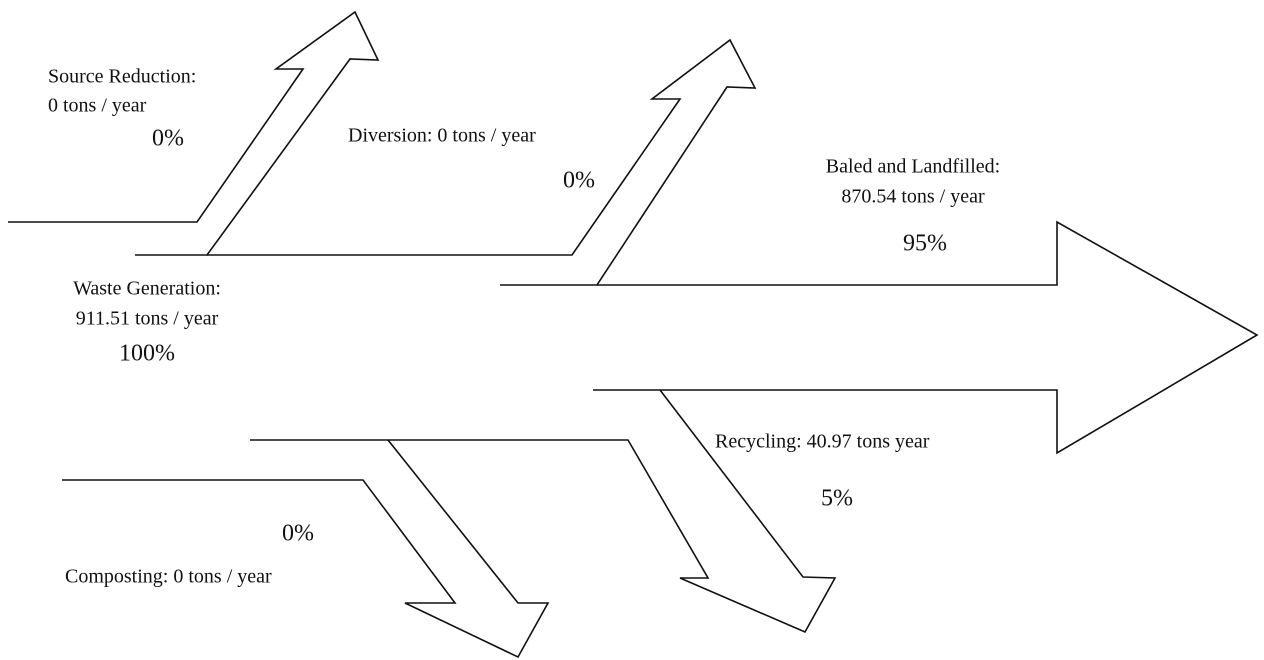 This screenshot has width=1264, height=660. I want to click on node-label: 911.51 tons / year, so click(147, 319).